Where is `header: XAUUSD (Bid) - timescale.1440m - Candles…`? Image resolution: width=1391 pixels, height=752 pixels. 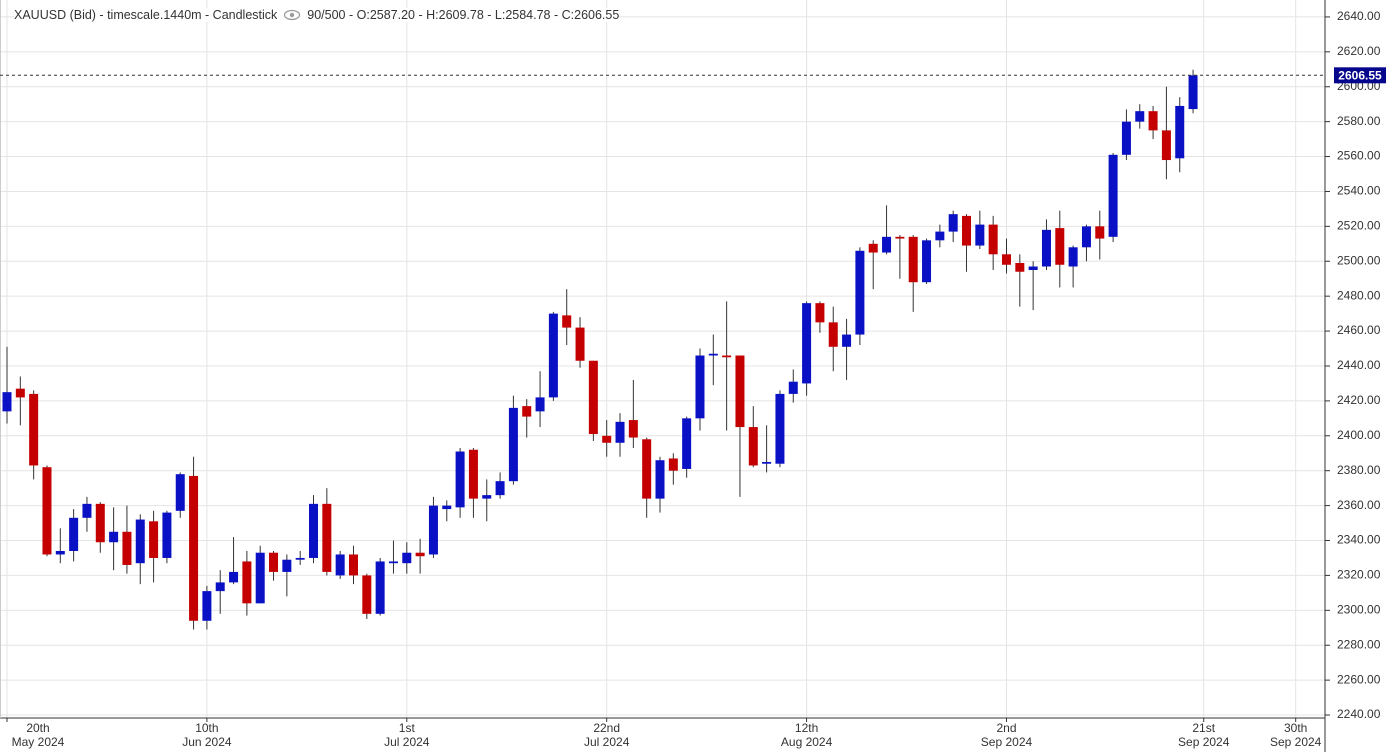 header: XAUUSD (Bid) - timescale.1440m - Candles… is located at coordinates (317, 15).